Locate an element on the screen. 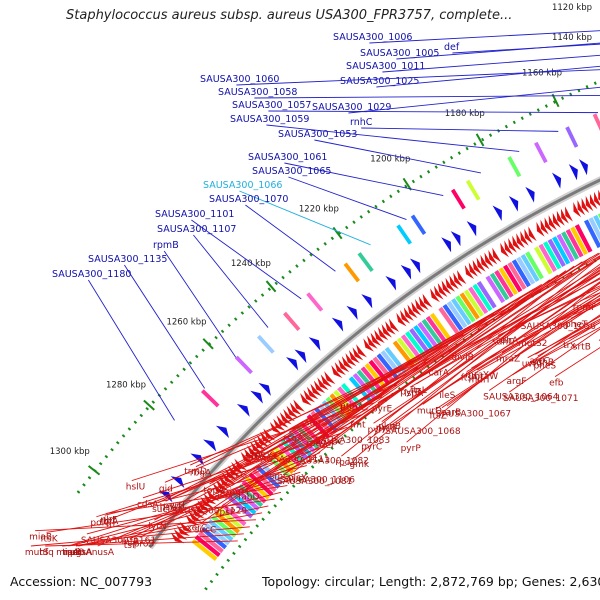 This screenshot has width=600, height=600. minus-gene-label: infB is located at coordinates (131, 543).